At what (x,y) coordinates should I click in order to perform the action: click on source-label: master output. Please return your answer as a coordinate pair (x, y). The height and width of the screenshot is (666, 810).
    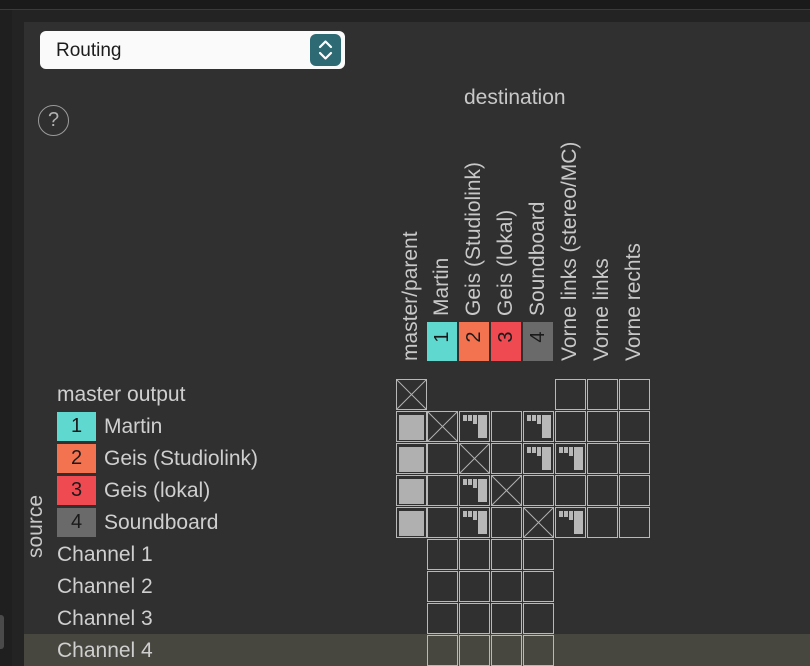
    Looking at the image, I should click on (121, 394).